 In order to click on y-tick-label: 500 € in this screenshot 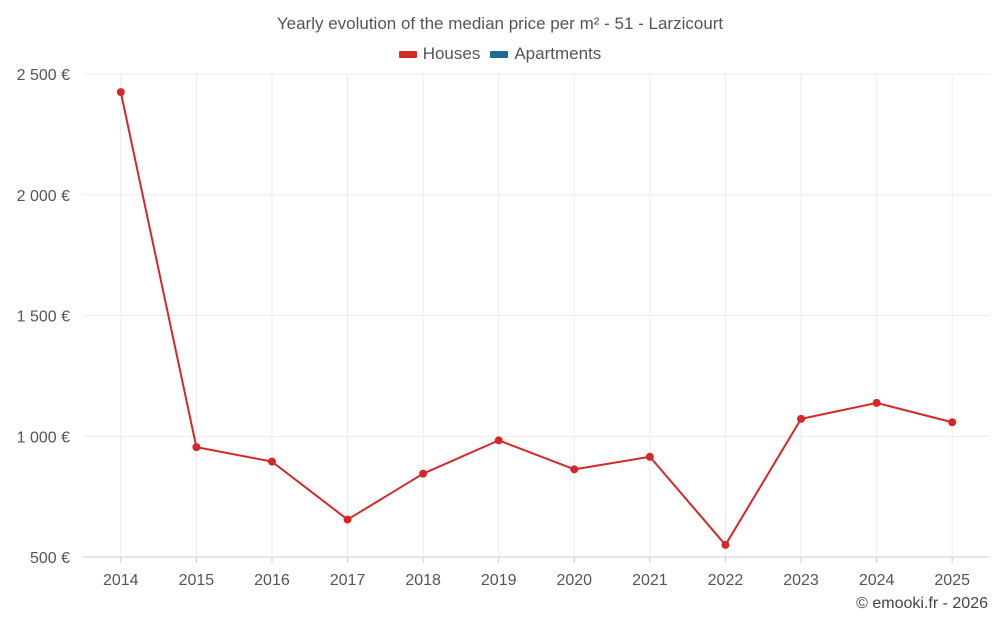, I will do `click(50, 558)`.